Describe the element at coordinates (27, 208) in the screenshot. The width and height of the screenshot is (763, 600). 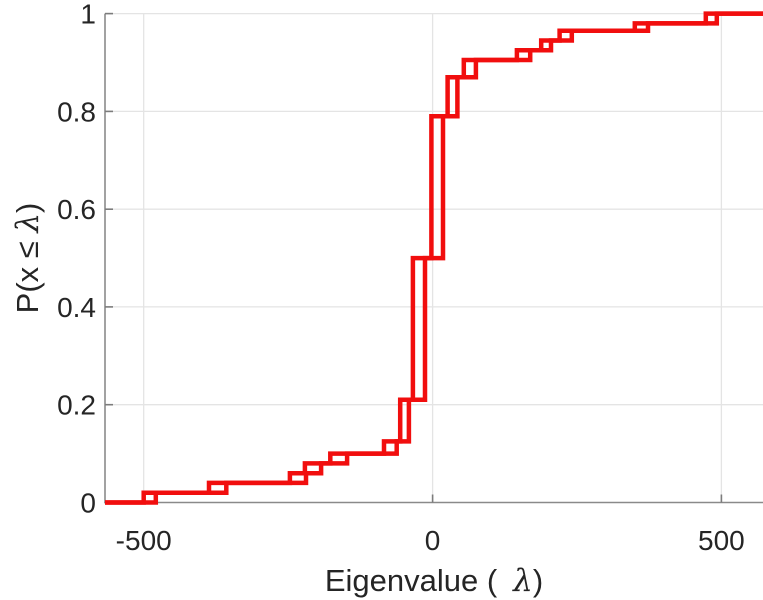
I see `y-axis-label-close: )` at that location.